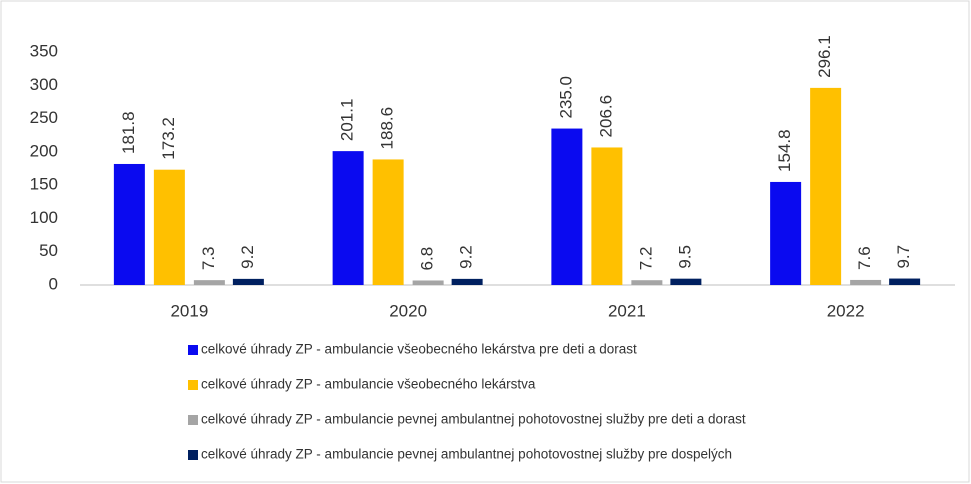 Image resolution: width=971 pixels, height=484 pixels. Describe the element at coordinates (846, 310) in the screenshot. I see `x-tick-label: 2022` at that location.